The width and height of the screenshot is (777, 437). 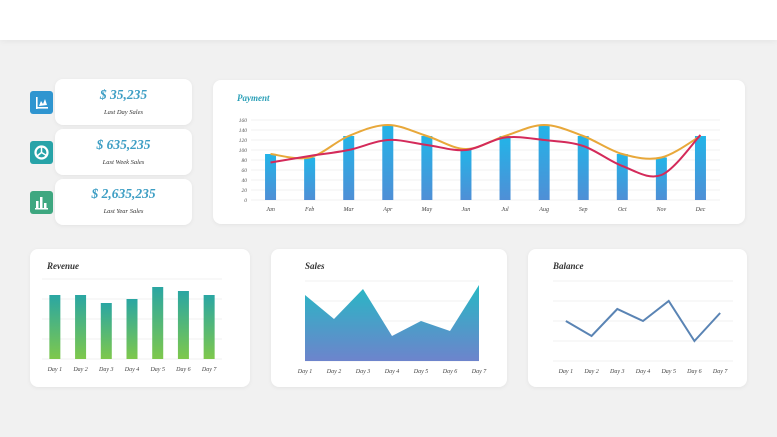 What do you see at coordinates (315, 266) in the screenshot?
I see `sales-title: Sales` at bounding box center [315, 266].